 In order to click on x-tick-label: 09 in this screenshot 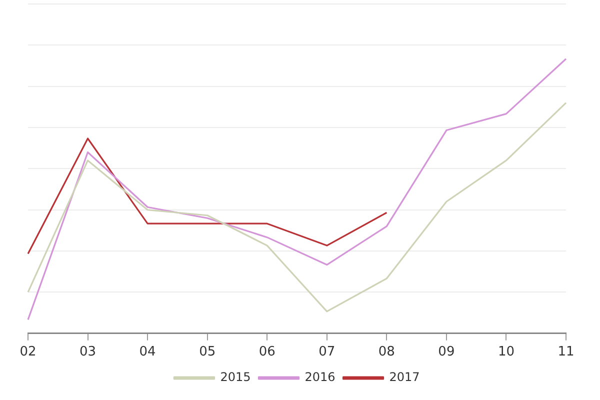, I will do `click(446, 352)`.